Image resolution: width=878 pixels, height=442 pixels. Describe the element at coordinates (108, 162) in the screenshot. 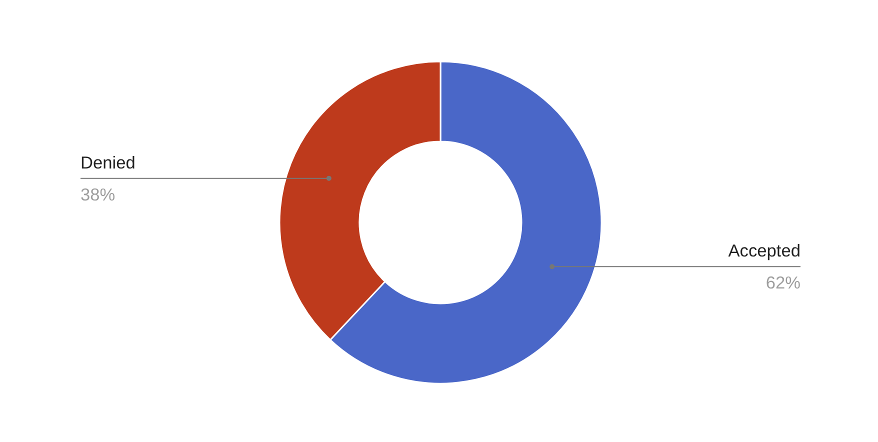

I see `slice-label: Denied` at that location.